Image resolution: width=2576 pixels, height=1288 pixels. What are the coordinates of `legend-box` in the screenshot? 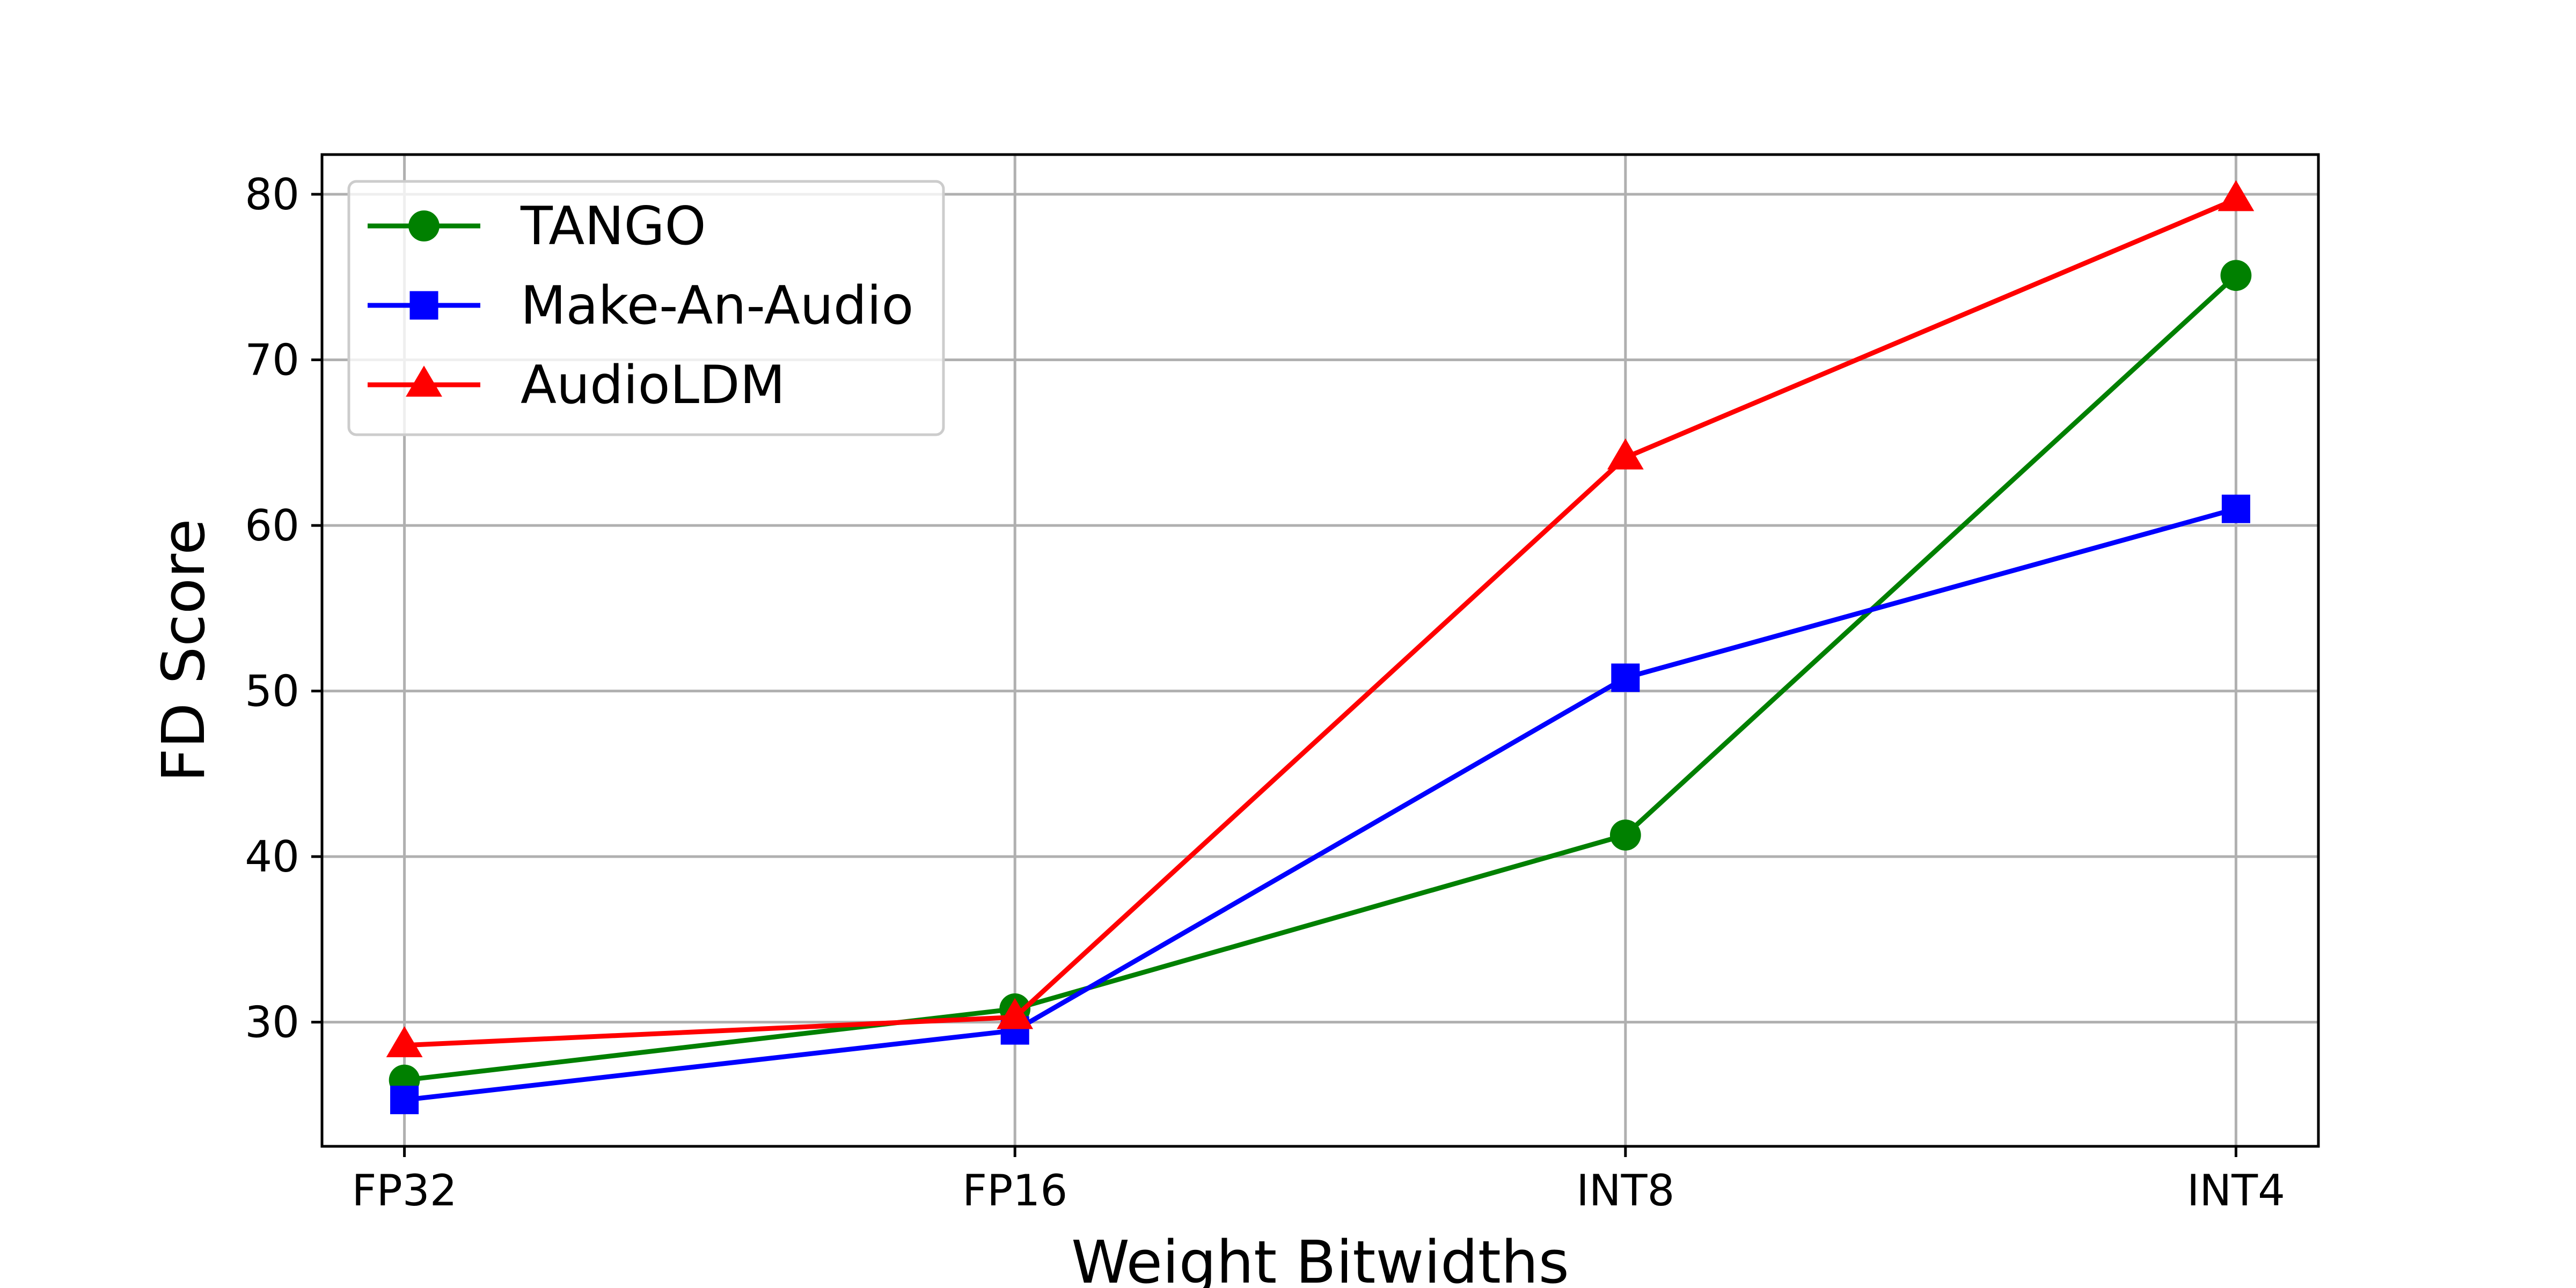 It's located at (646, 308).